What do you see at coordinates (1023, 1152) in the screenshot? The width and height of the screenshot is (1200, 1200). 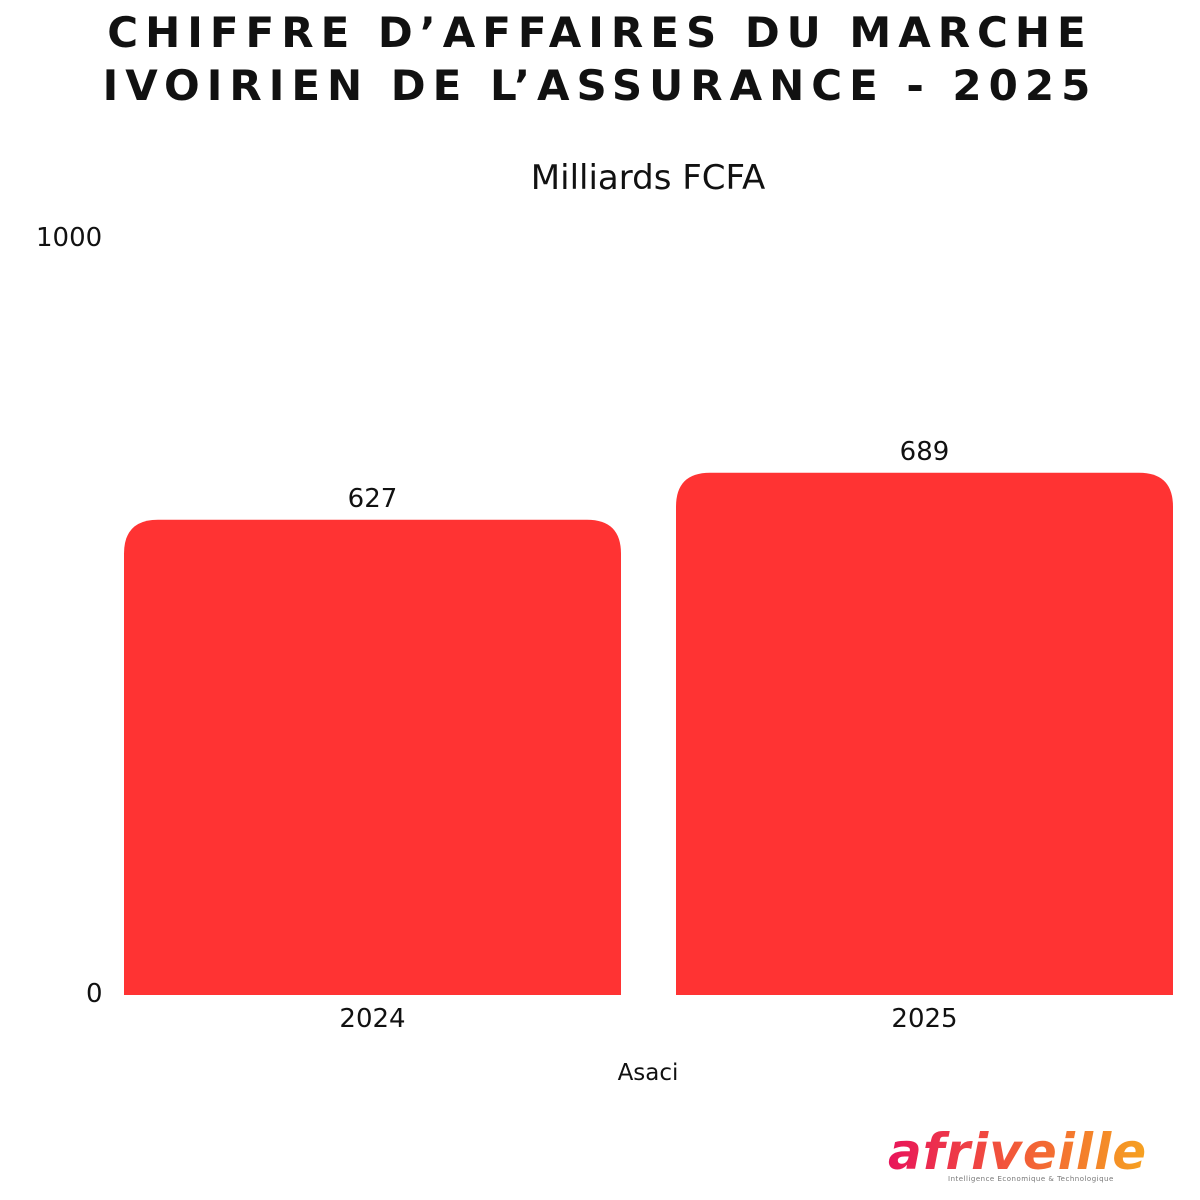 I see `logo-wordmark: afriveille` at bounding box center [1023, 1152].